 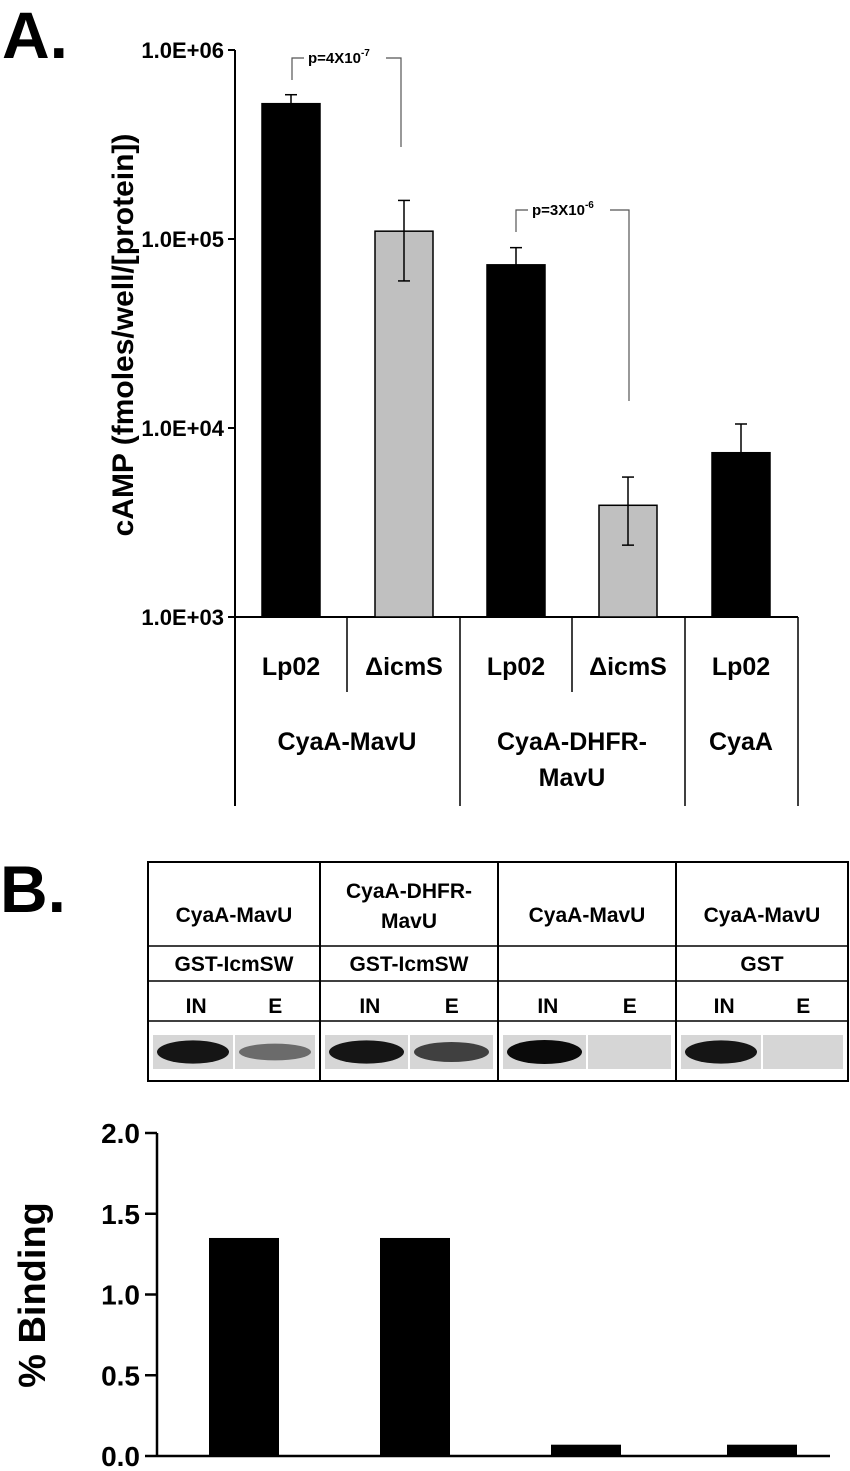 I want to click on construct-label: CyaA-DHFR-, so click(x=409, y=891).